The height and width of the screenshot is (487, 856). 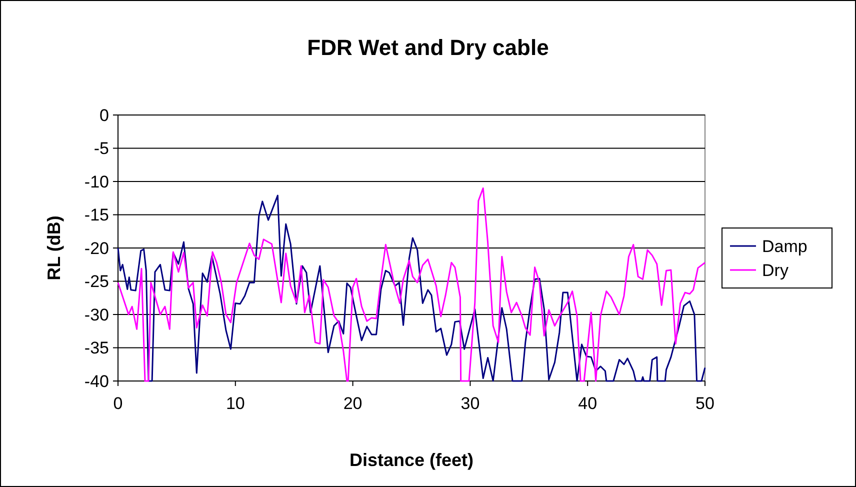 What do you see at coordinates (411, 460) in the screenshot?
I see `x-axis-title: Distance (feet)` at bounding box center [411, 460].